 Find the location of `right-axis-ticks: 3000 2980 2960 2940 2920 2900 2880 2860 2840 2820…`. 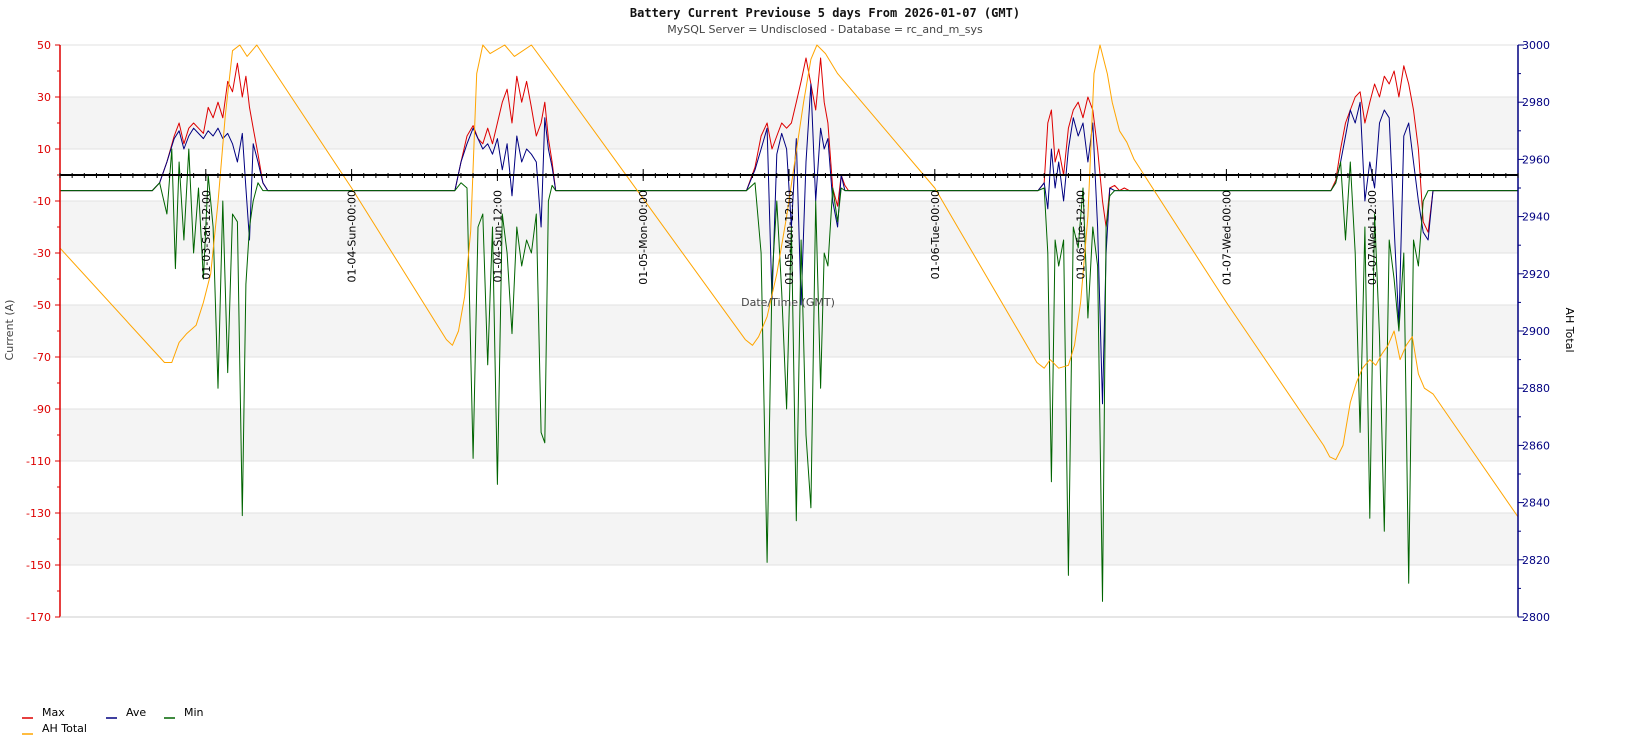

right-axis-ticks: 3000 2980 2960 2940 2920 2900 2880 2860 2840 2820… is located at coordinates (1534, 331).